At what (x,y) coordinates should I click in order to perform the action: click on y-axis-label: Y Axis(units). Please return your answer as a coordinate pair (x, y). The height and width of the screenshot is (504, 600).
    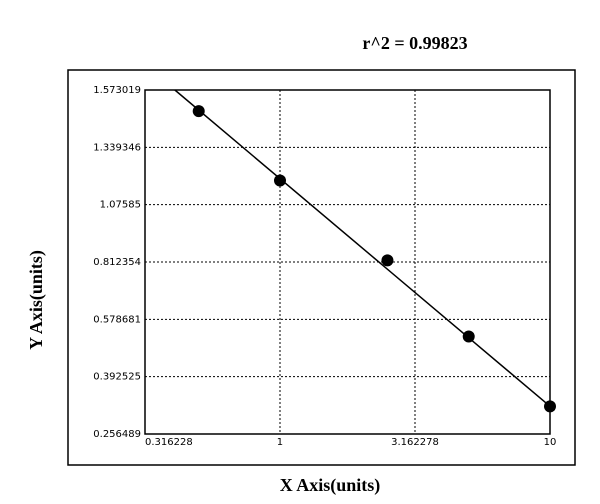
    Looking at the image, I should click on (36, 300).